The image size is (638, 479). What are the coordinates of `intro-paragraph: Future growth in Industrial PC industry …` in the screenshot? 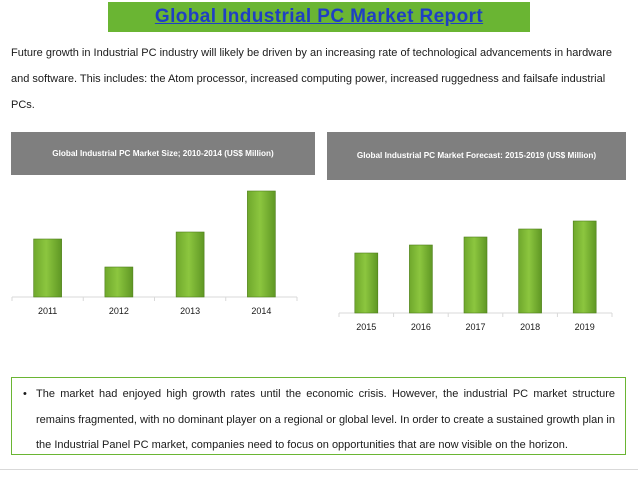 It's located at (312, 79).